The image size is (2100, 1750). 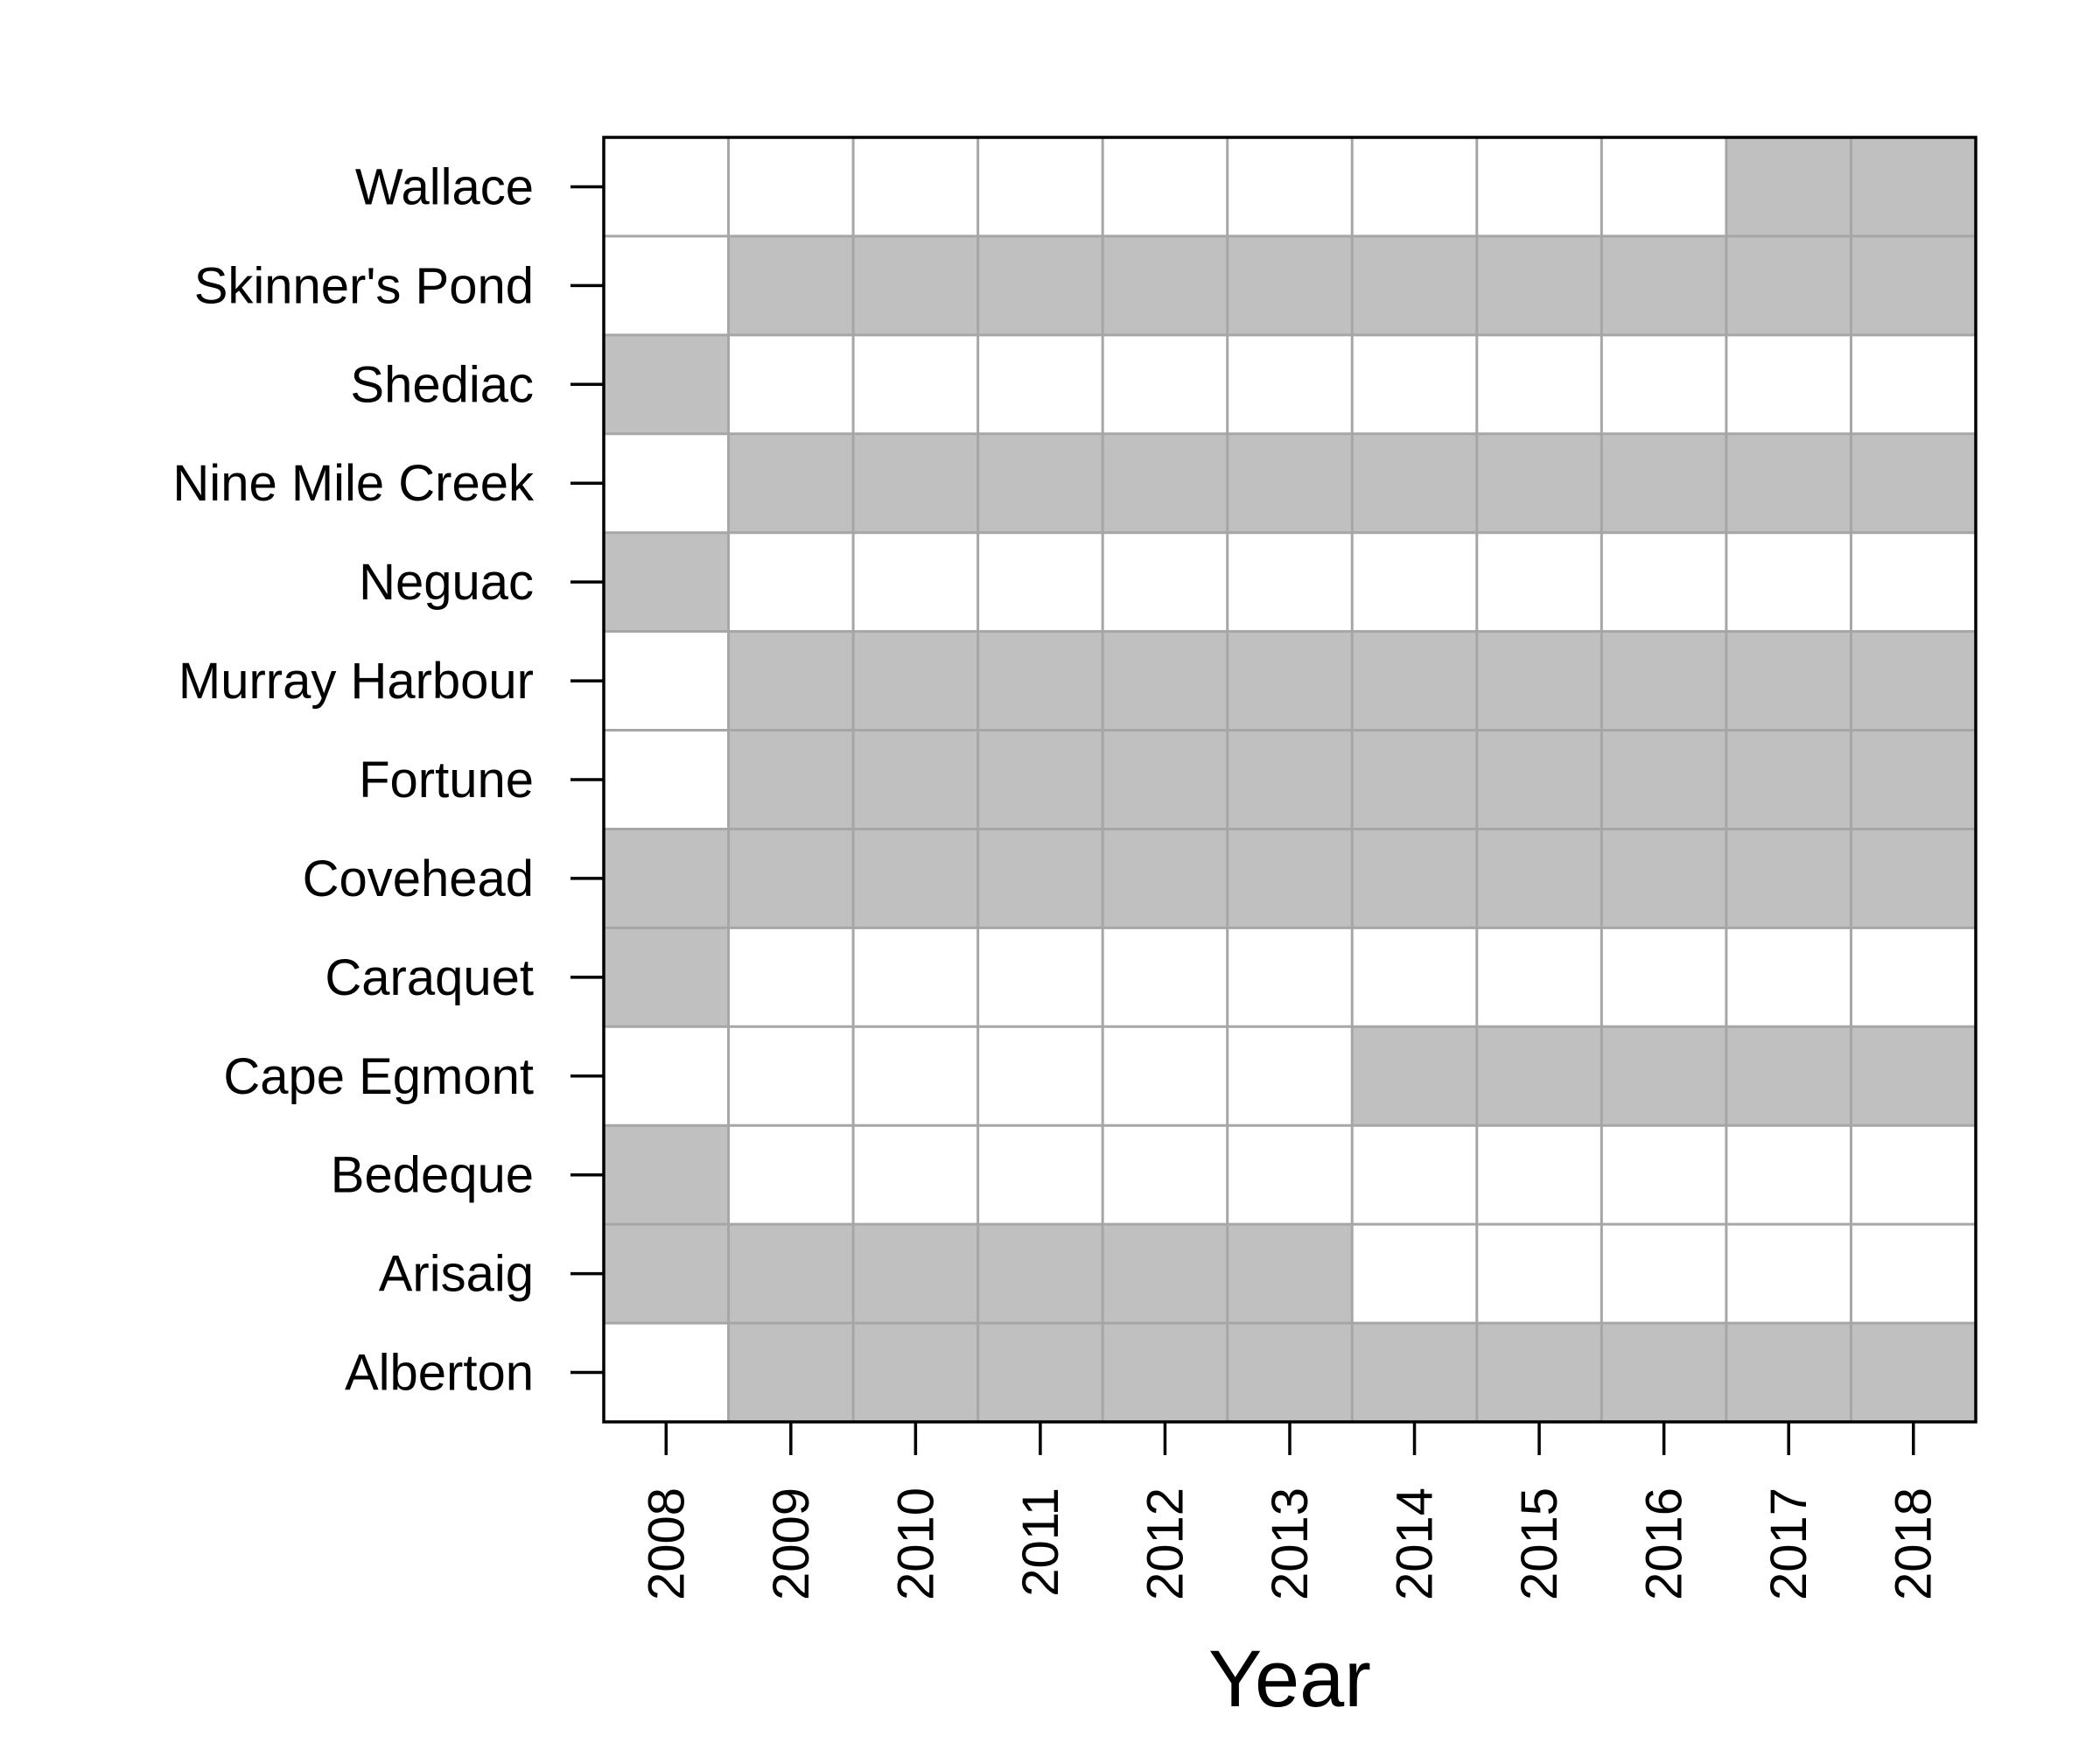 I want to click on x-tick-label: 2012, so click(x=1165, y=1544).